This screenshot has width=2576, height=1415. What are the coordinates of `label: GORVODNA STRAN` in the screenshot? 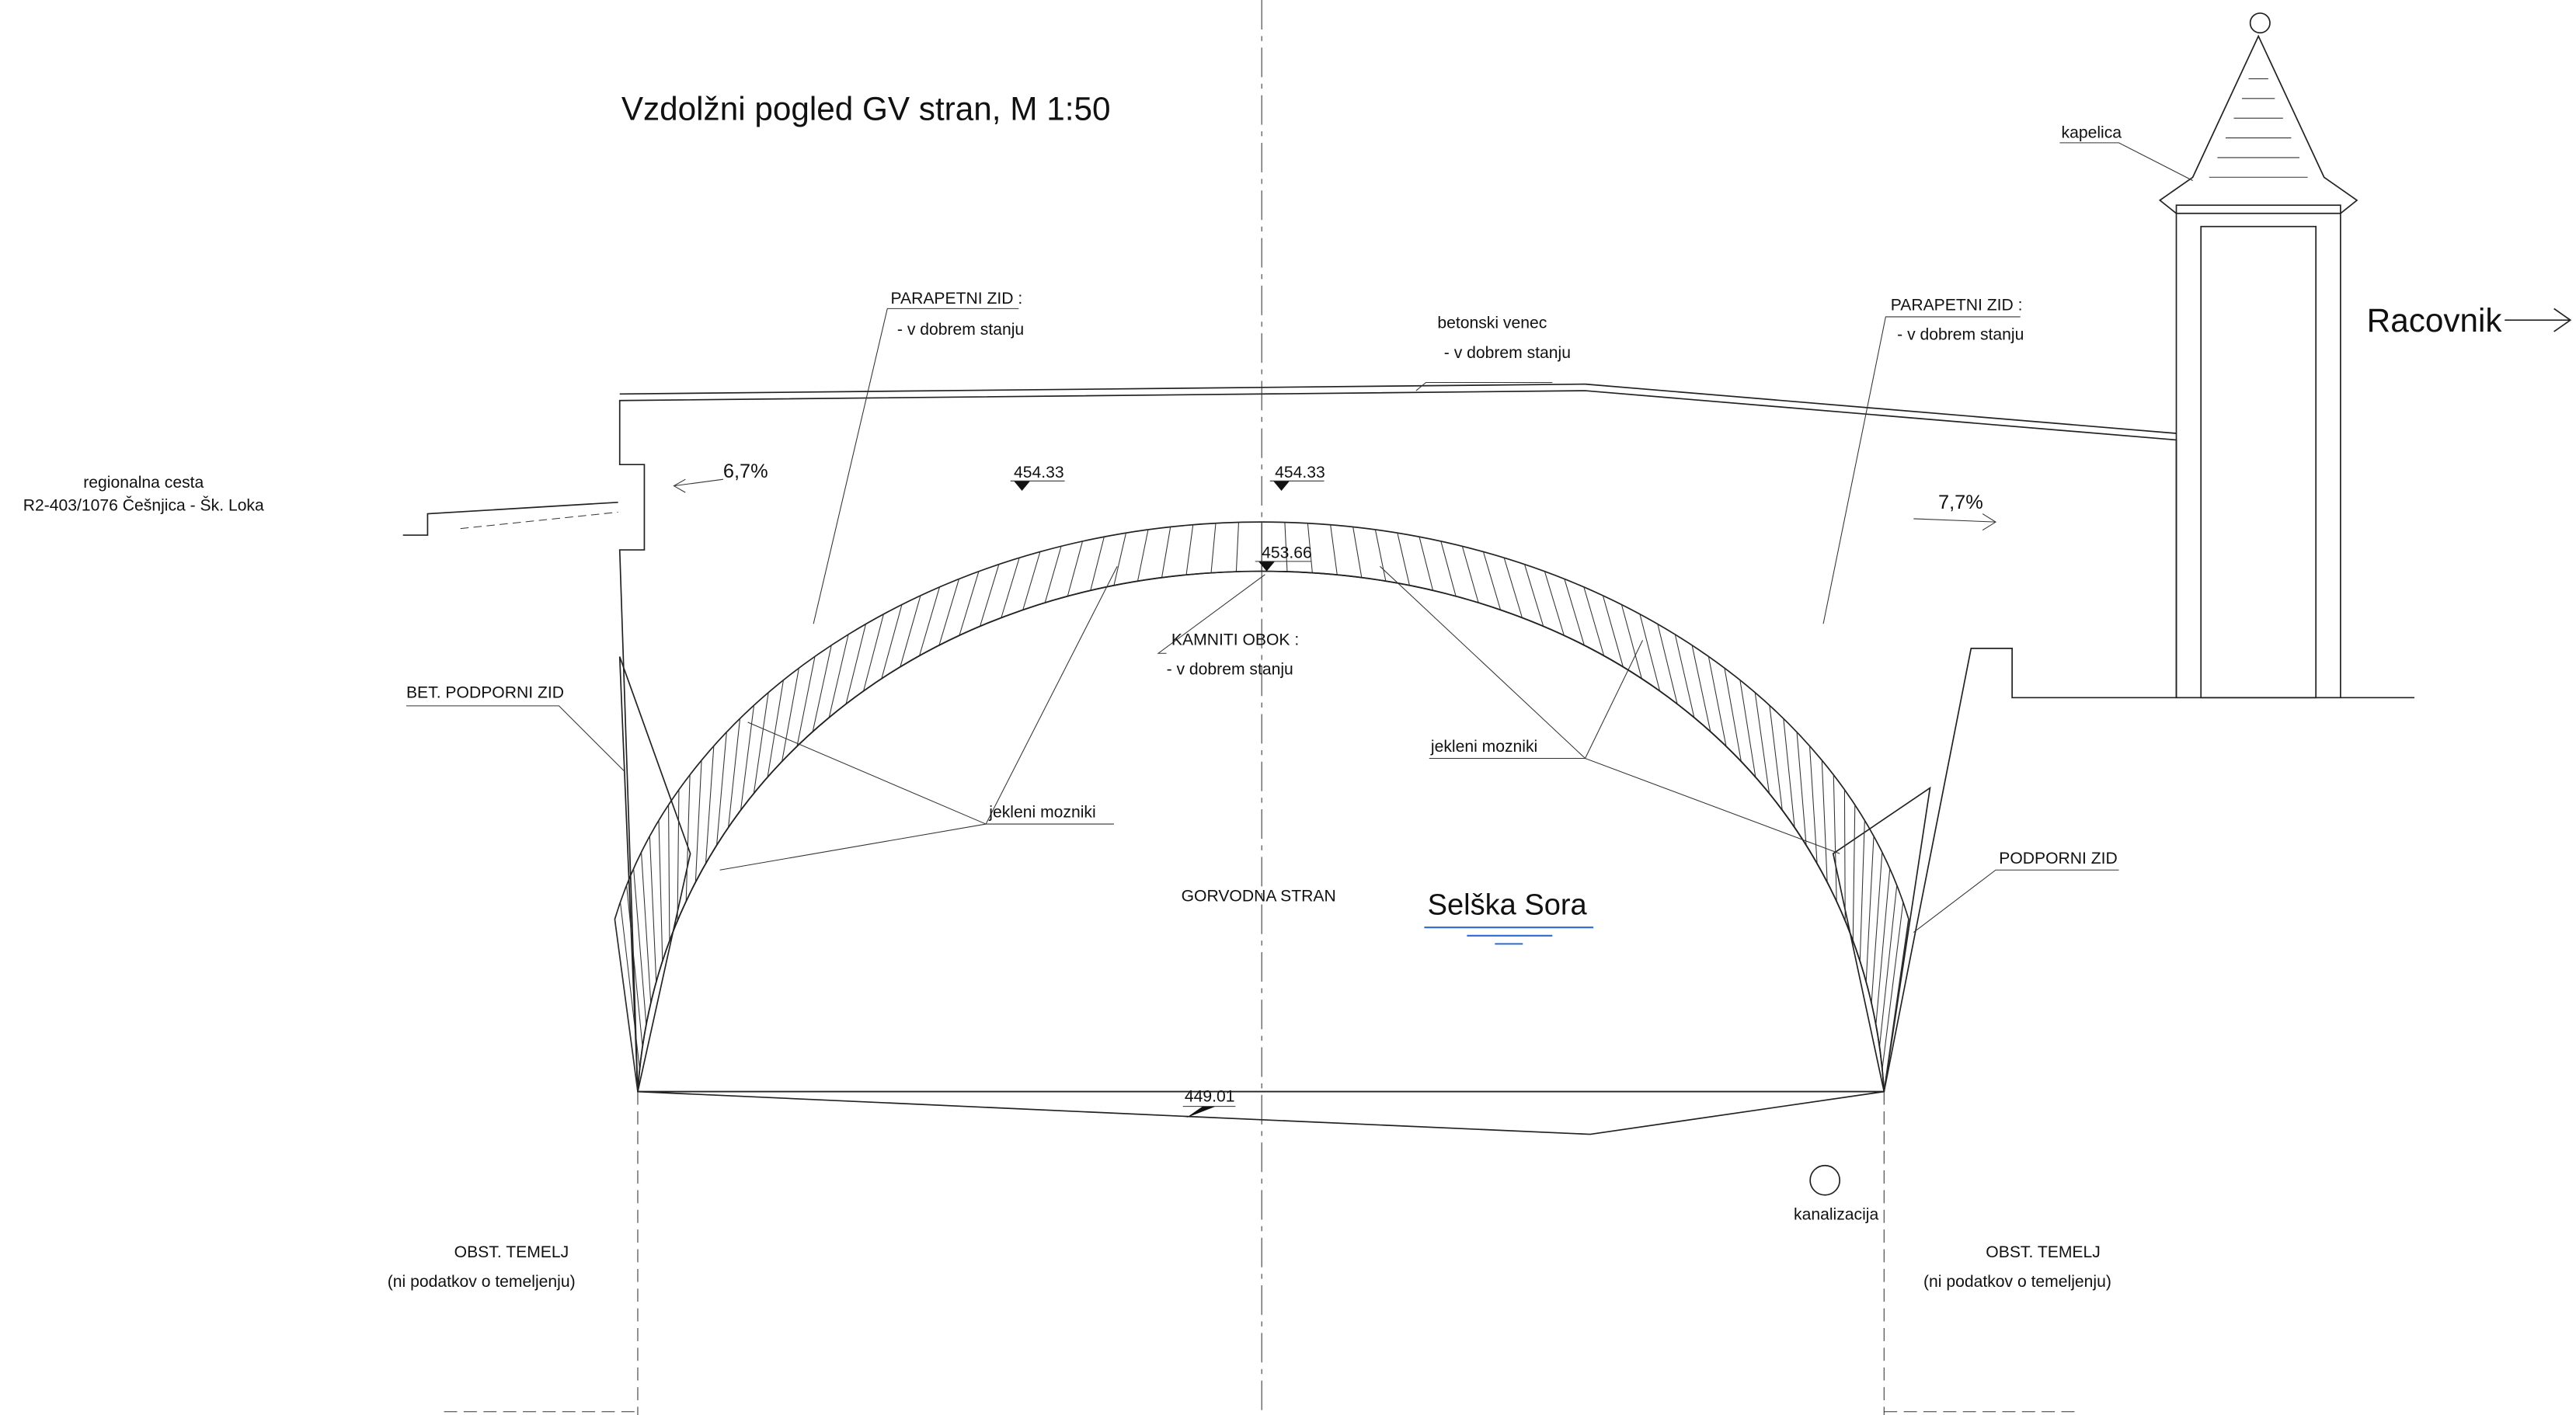 It's located at (1259, 896).